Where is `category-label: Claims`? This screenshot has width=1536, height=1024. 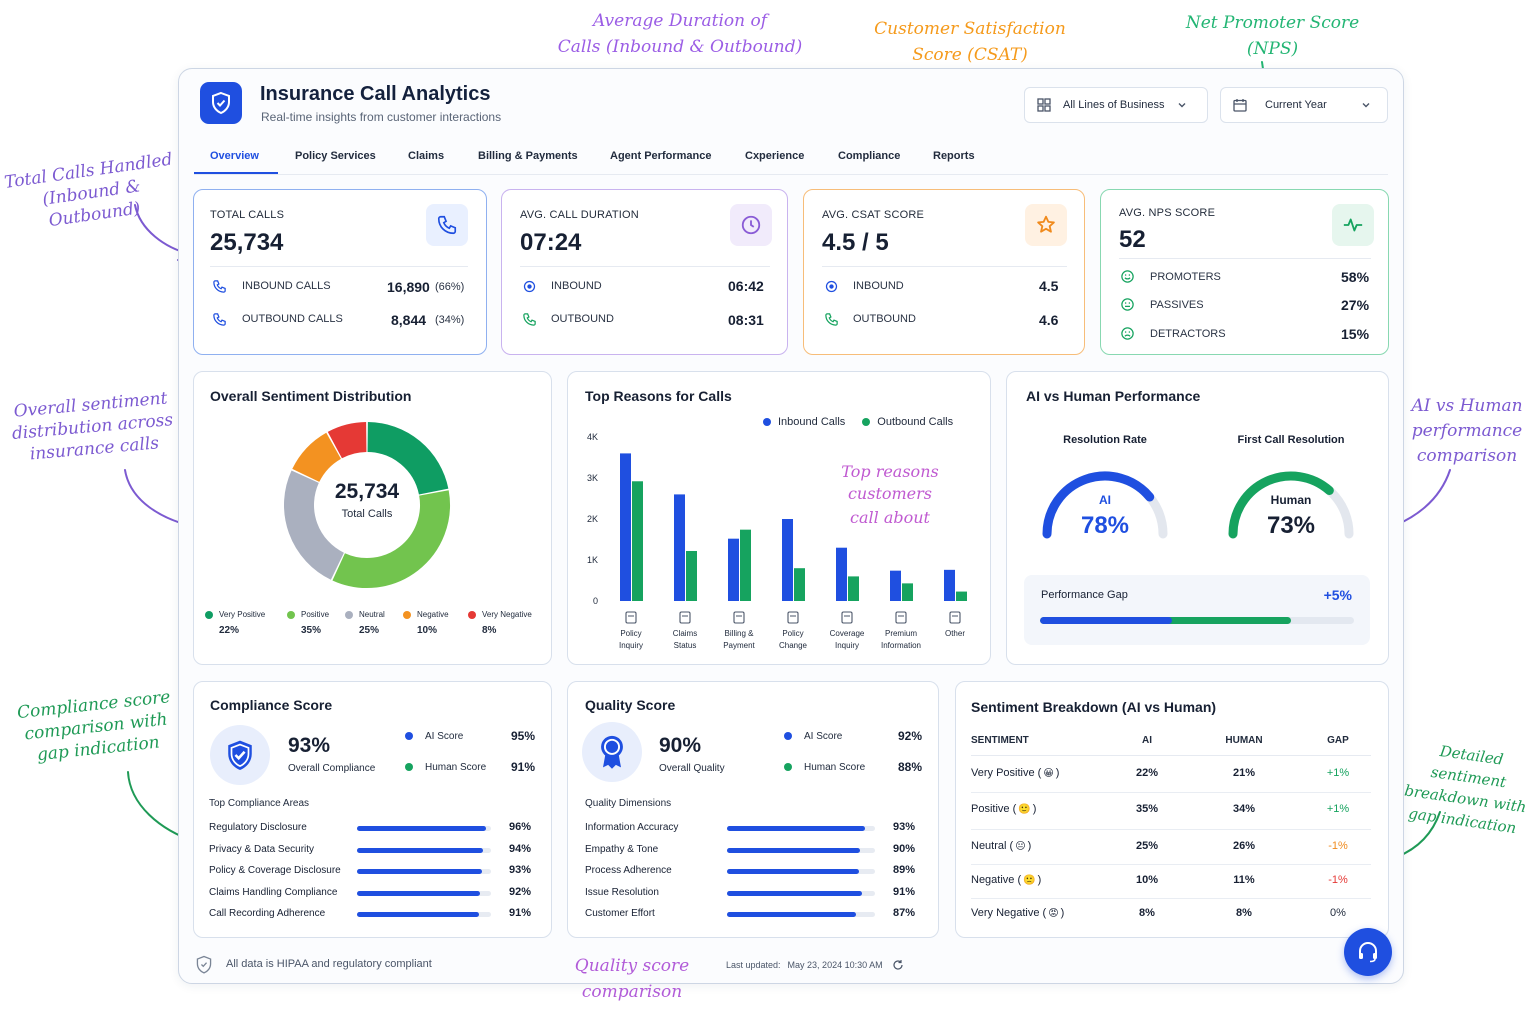
category-label: Claims is located at coordinates (685, 633).